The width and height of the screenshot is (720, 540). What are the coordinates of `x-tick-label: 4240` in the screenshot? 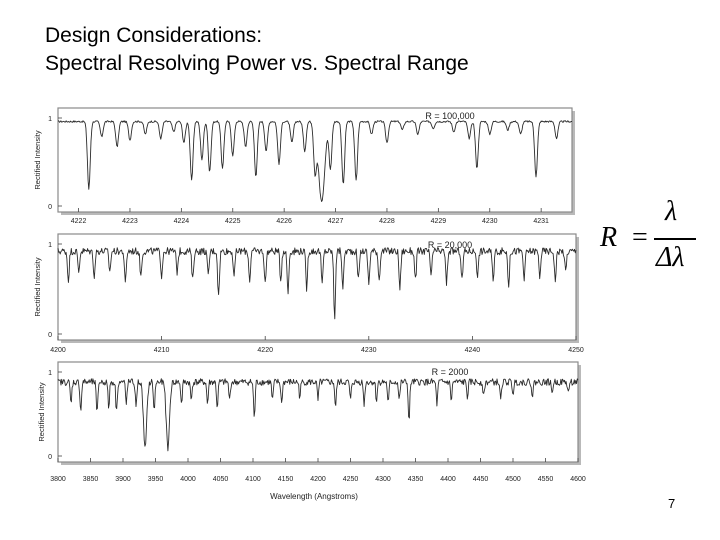 It's located at (473, 350).